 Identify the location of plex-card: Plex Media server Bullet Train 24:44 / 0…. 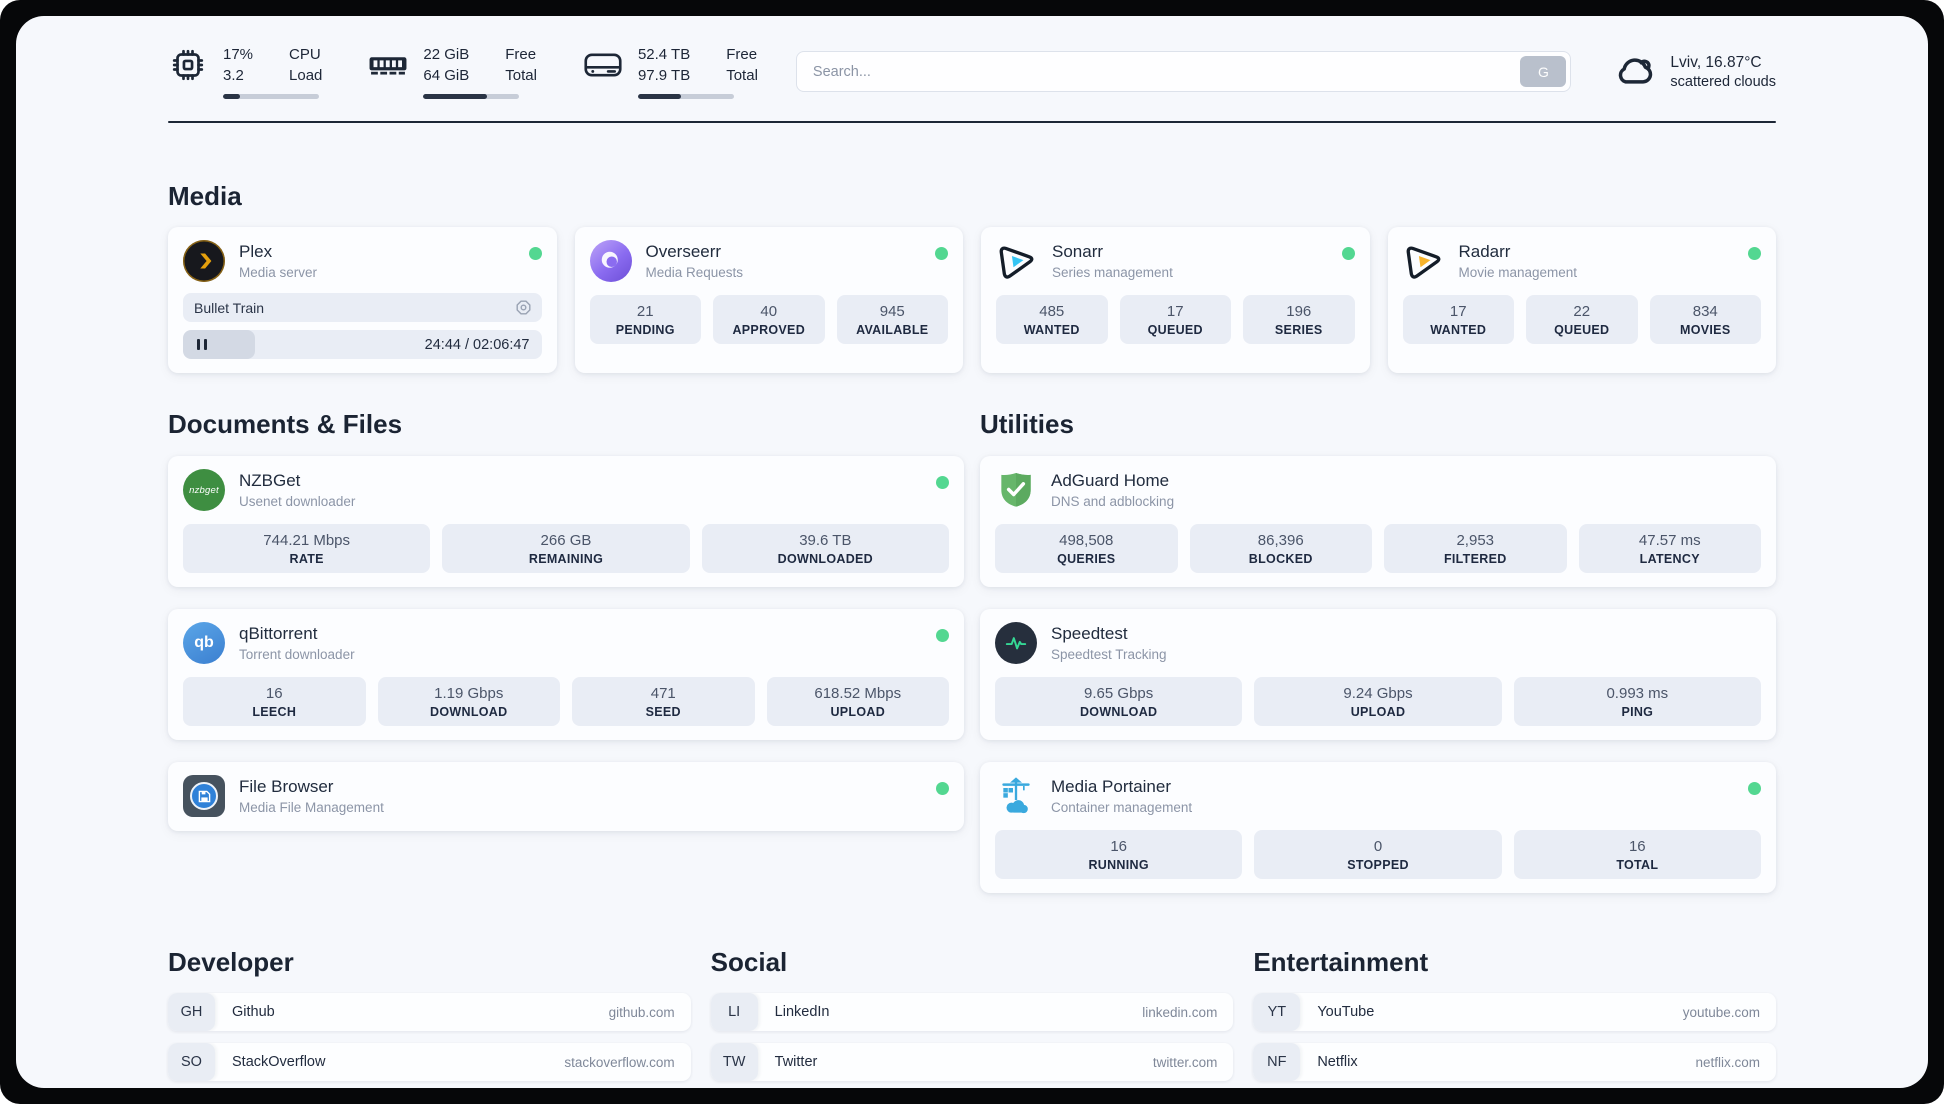
(362, 300).